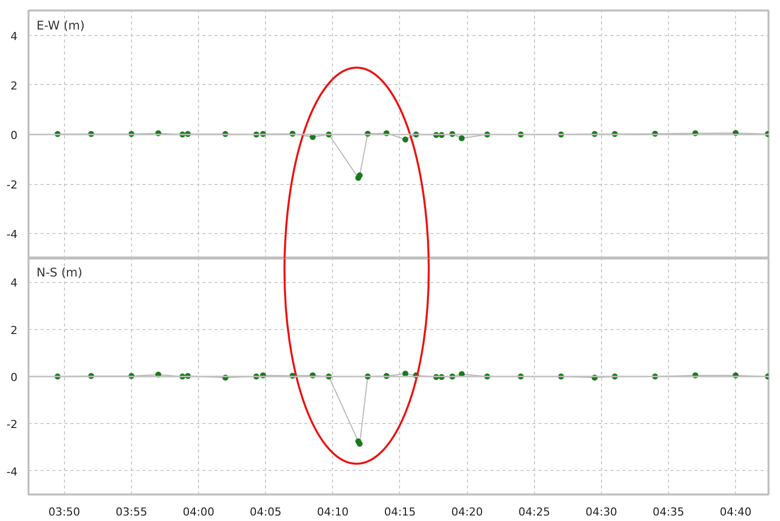 The width and height of the screenshot is (780, 521). Describe the element at coordinates (266, 512) in the screenshot. I see `x-tick-label: 04:05` at that location.